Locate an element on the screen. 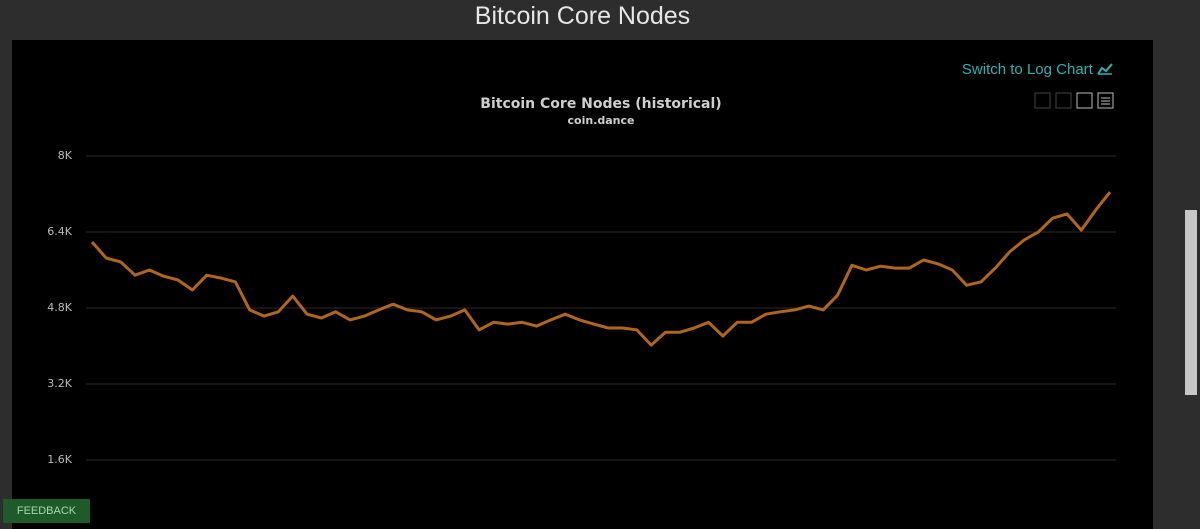  scrollbar is located at coordinates (1191, 302).